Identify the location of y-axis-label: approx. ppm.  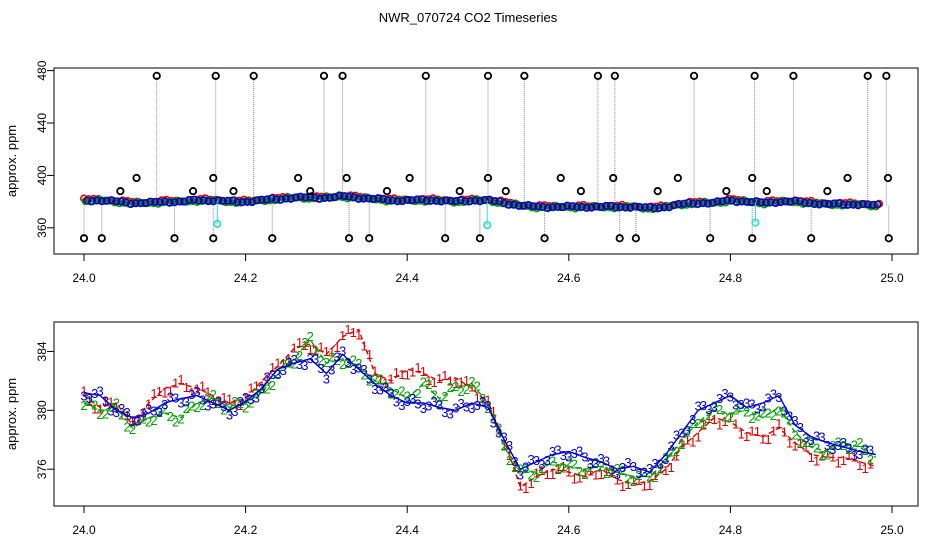
(11, 161).